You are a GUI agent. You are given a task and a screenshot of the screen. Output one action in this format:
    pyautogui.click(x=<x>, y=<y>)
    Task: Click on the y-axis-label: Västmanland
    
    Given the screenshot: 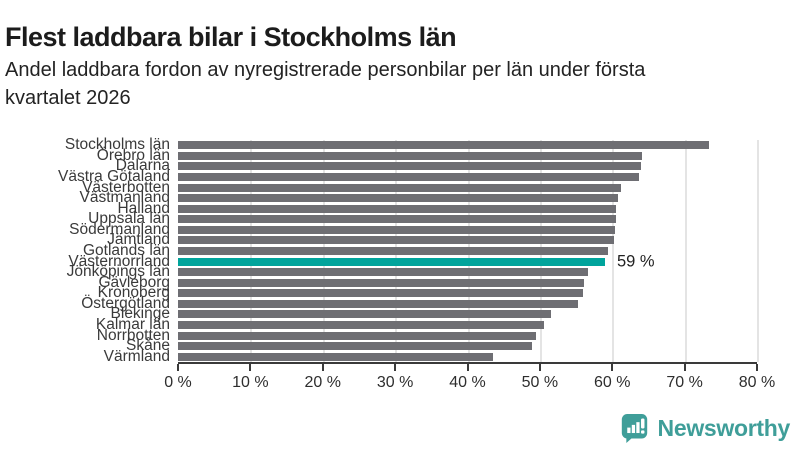 What is the action you would take?
    pyautogui.click(x=124, y=198)
    